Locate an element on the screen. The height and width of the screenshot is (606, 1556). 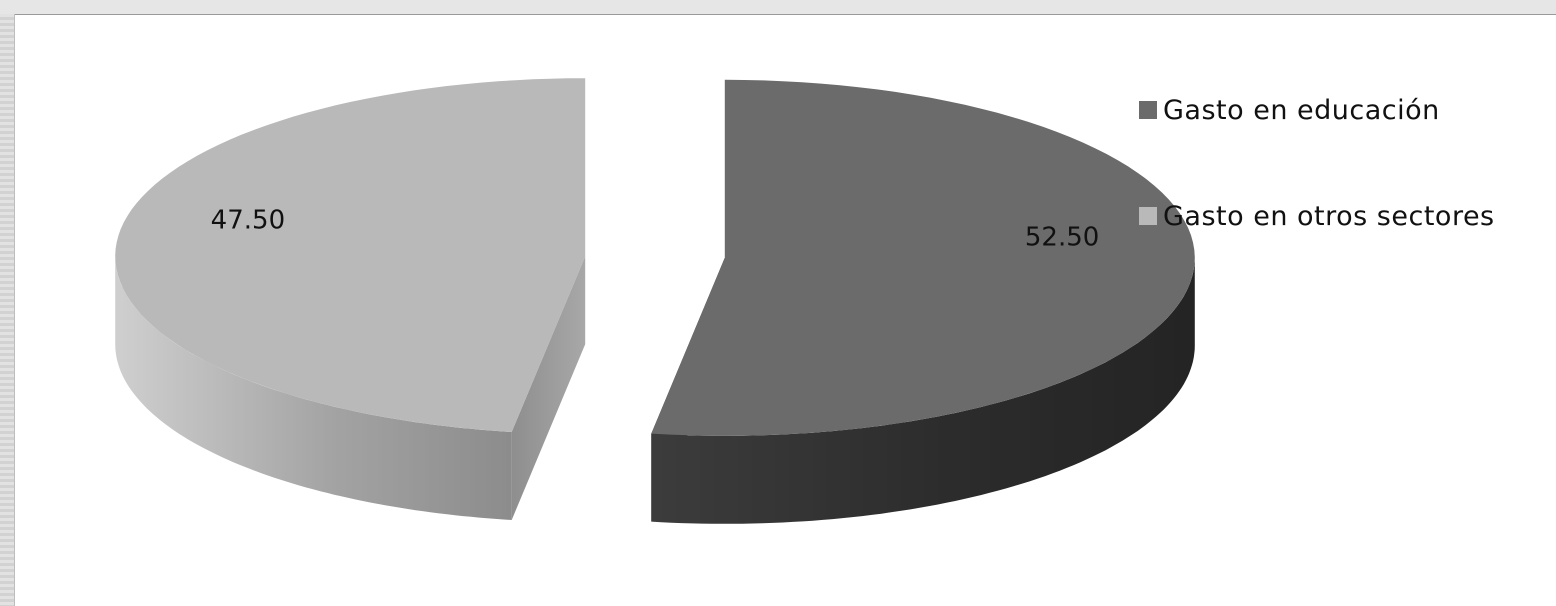
legend-swatch-education is located at coordinates (1148, 110).